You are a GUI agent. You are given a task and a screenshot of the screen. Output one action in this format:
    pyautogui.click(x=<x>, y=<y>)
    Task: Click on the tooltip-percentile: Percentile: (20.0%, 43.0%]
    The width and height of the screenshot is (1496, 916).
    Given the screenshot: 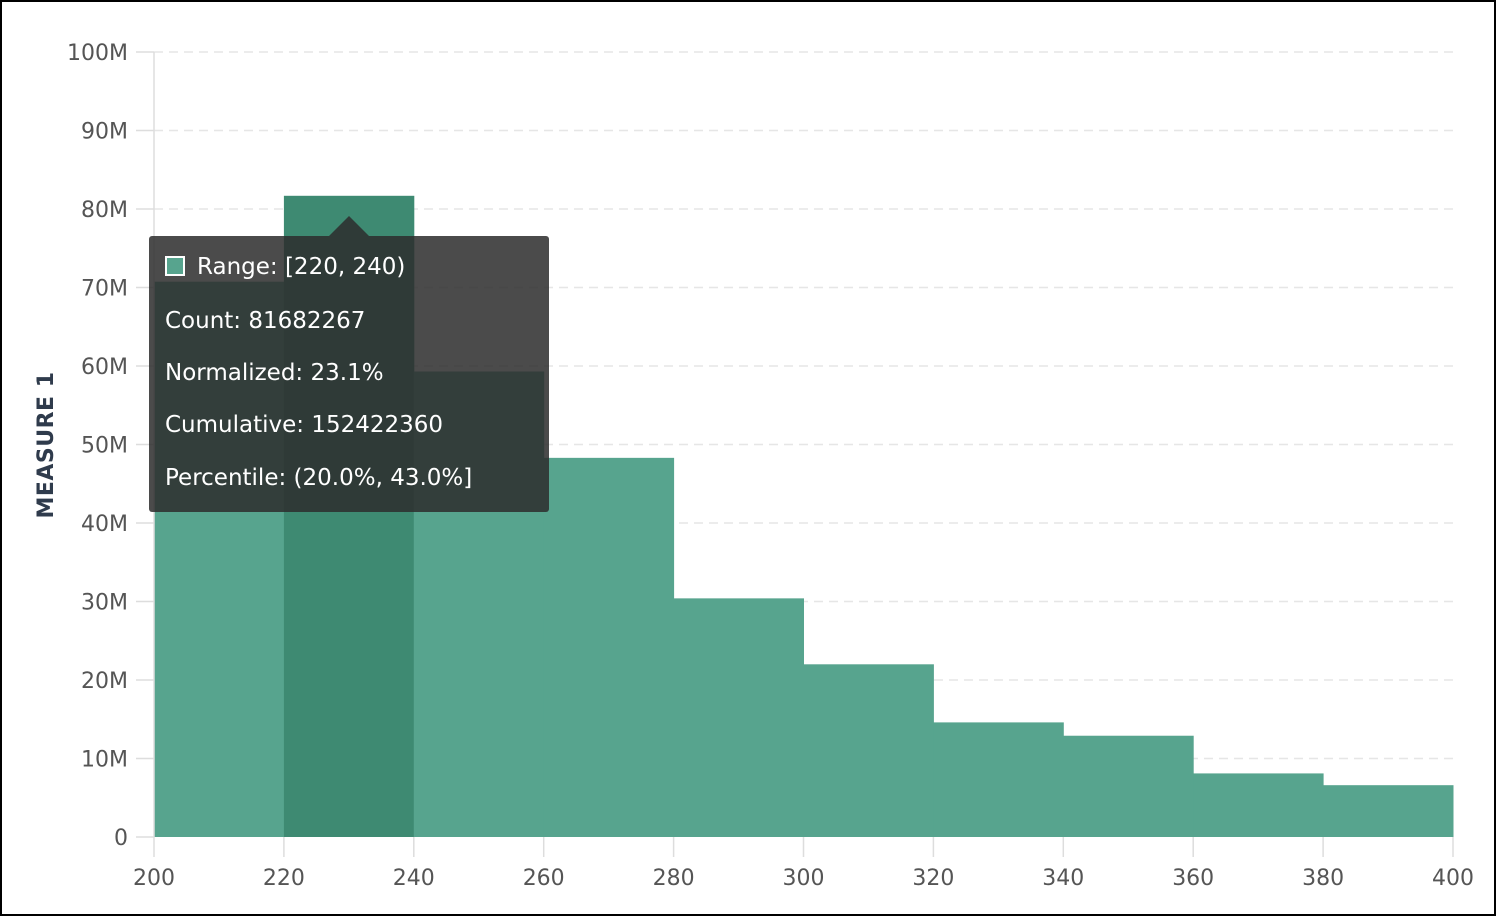 What is the action you would take?
    pyautogui.click(x=319, y=478)
    